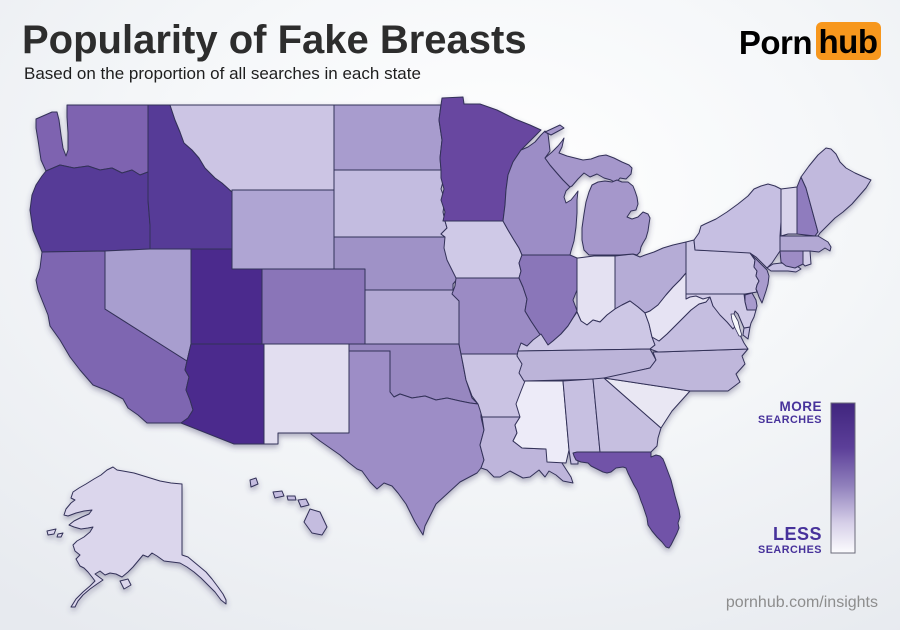  Describe the element at coordinates (775, 42) in the screenshot. I see `svg-text: Porn` at that location.